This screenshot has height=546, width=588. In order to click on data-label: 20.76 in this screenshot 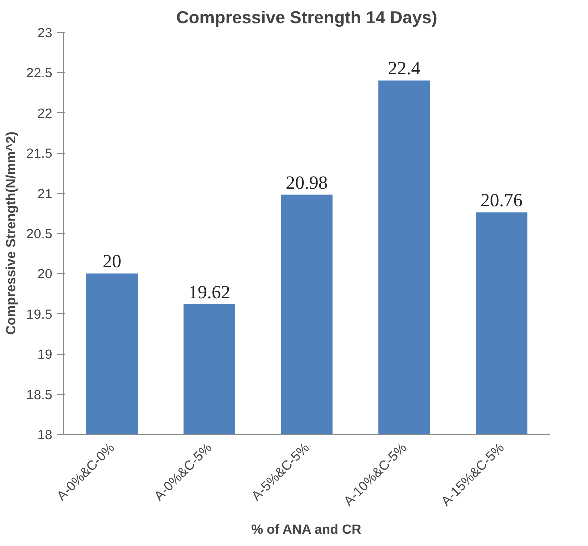, I will do `click(501, 201)`.